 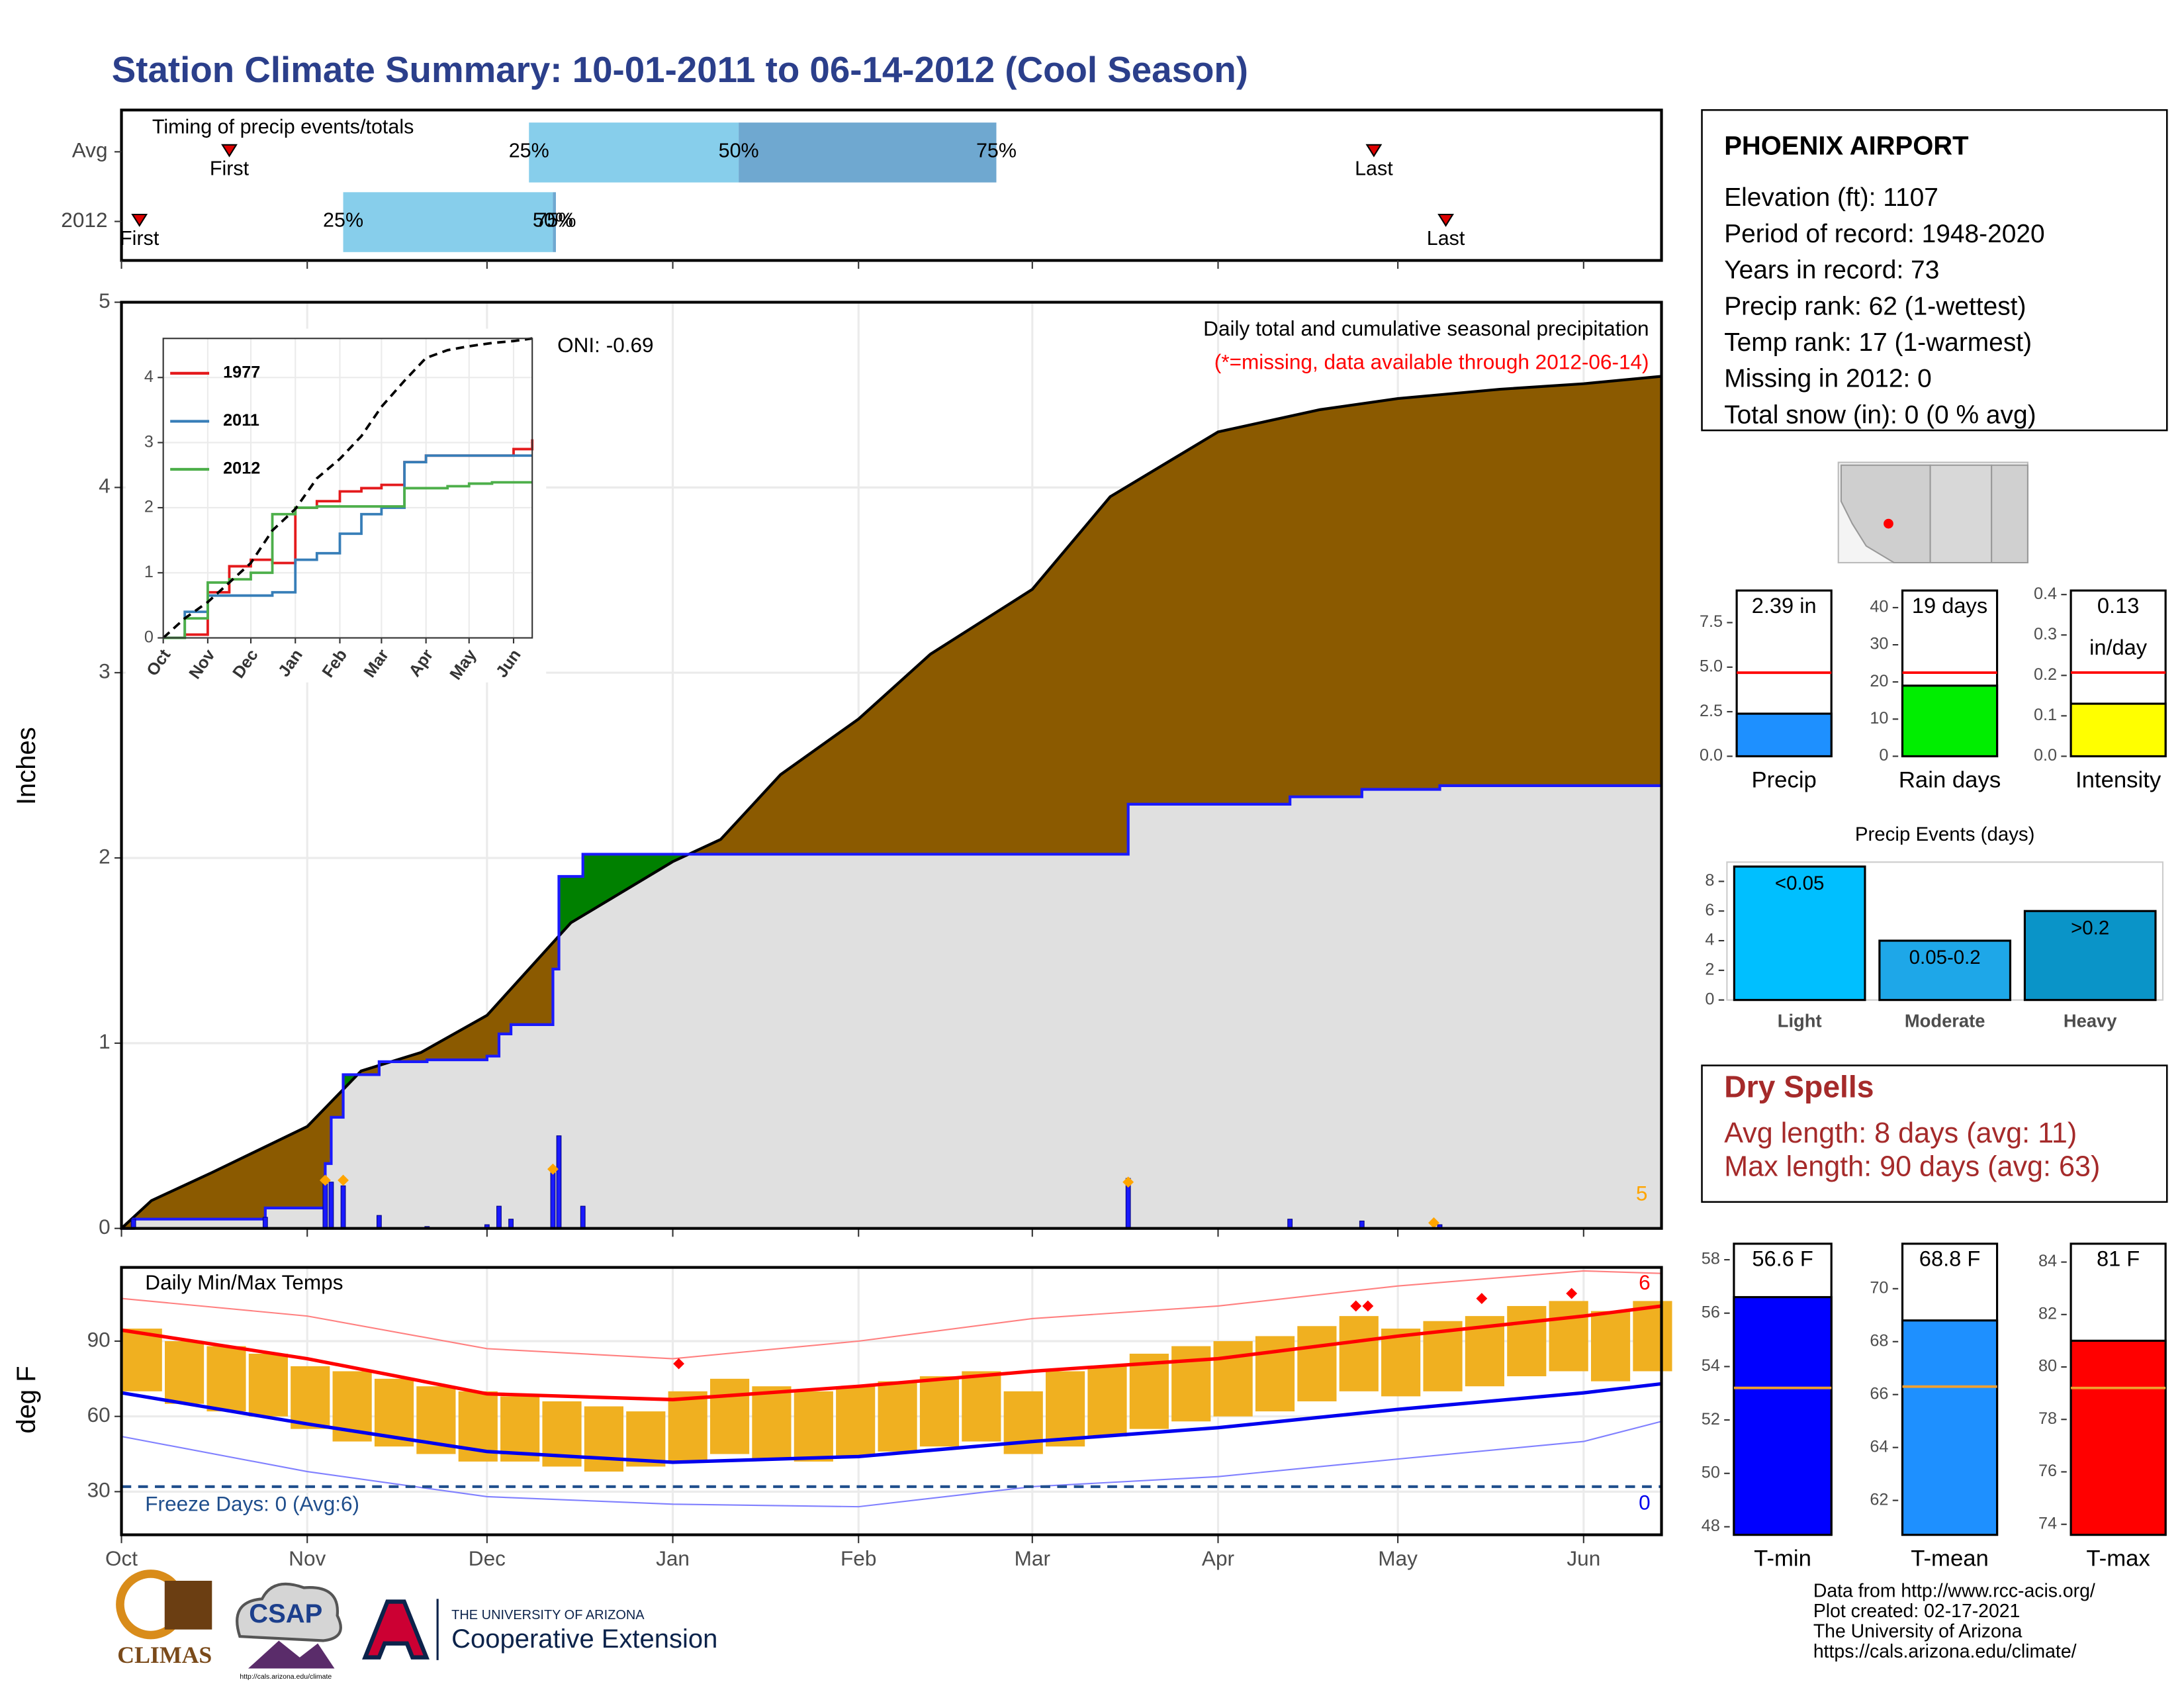 What do you see at coordinates (1645, 1503) in the screenshot?
I see `record-low-count: 0` at bounding box center [1645, 1503].